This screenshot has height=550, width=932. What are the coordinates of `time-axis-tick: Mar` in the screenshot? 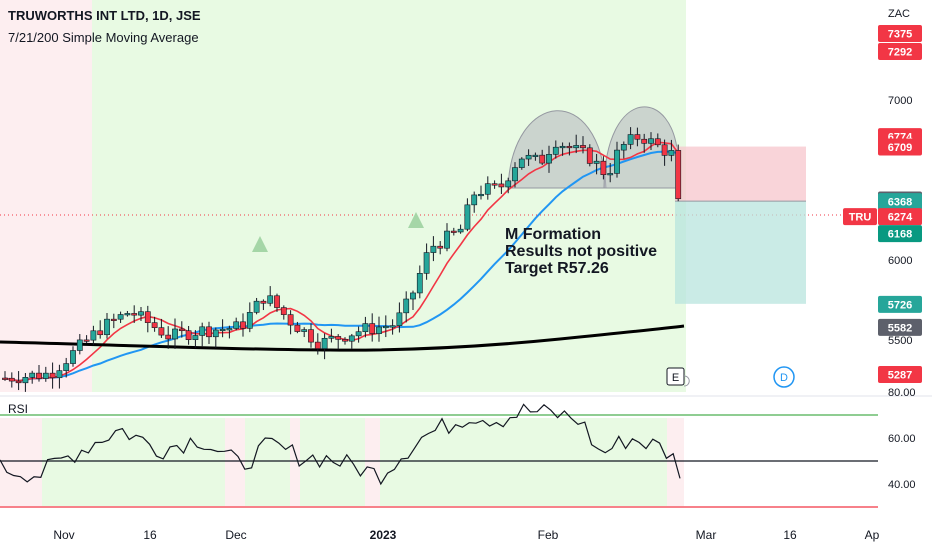 It's located at (706, 535).